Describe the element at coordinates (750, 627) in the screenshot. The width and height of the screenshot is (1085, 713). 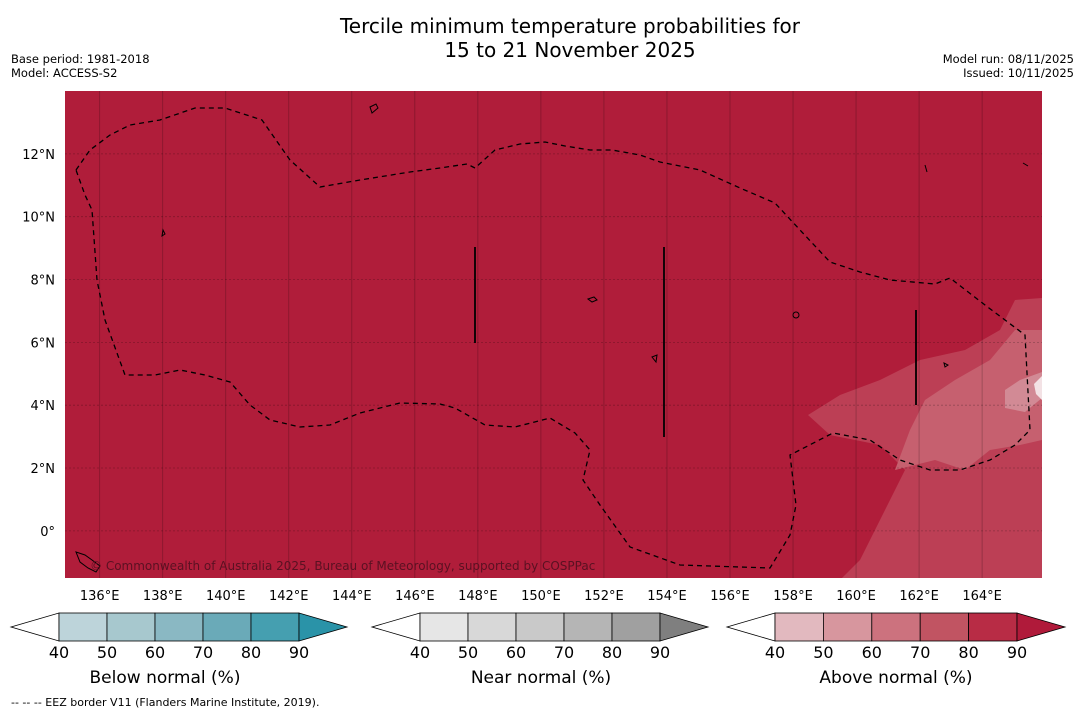
I see `colorbar-above-normal-low-extend` at that location.